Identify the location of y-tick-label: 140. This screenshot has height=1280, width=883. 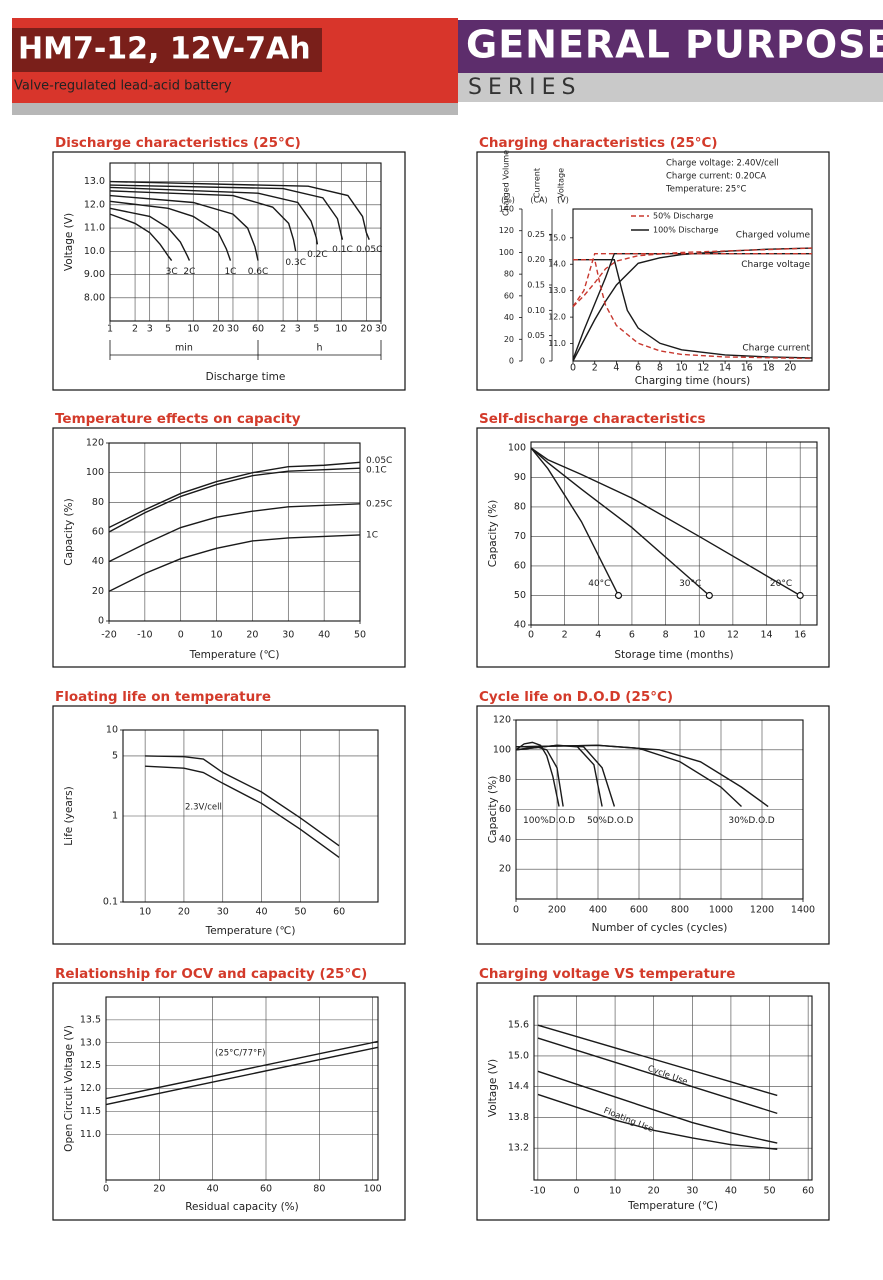
(506, 209).